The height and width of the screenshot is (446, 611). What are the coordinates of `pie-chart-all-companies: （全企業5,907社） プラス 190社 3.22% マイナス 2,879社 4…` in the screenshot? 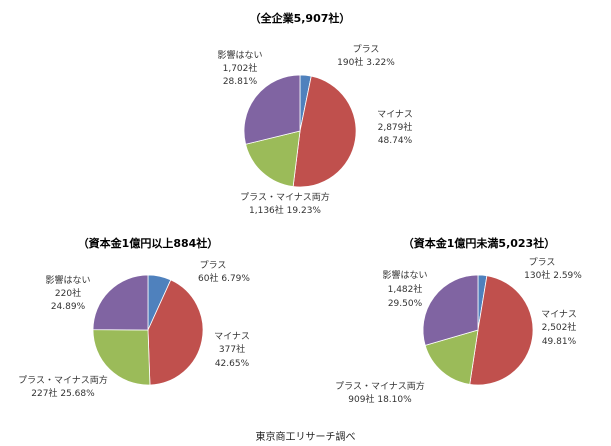 It's located at (314, 113).